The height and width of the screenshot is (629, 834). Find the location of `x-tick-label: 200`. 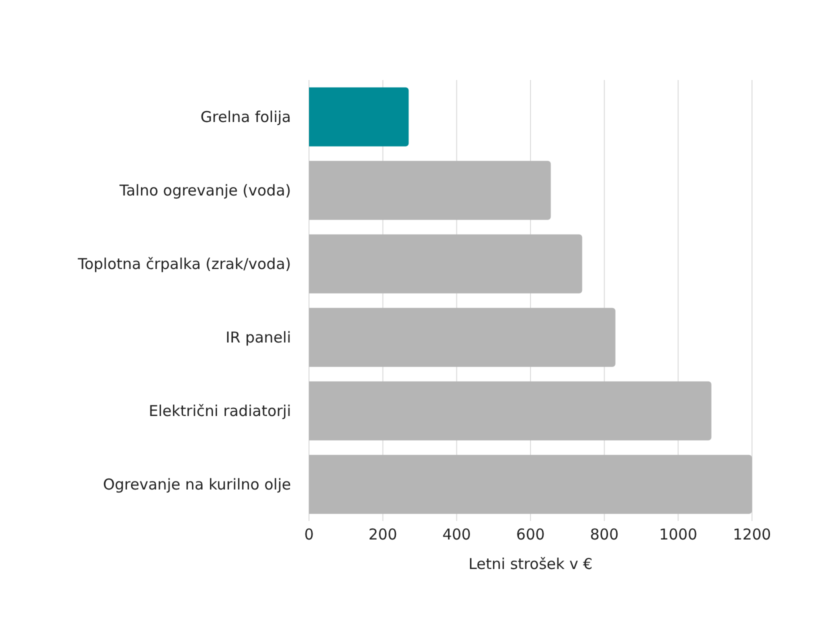

x-tick-label: 200 is located at coordinates (383, 535).